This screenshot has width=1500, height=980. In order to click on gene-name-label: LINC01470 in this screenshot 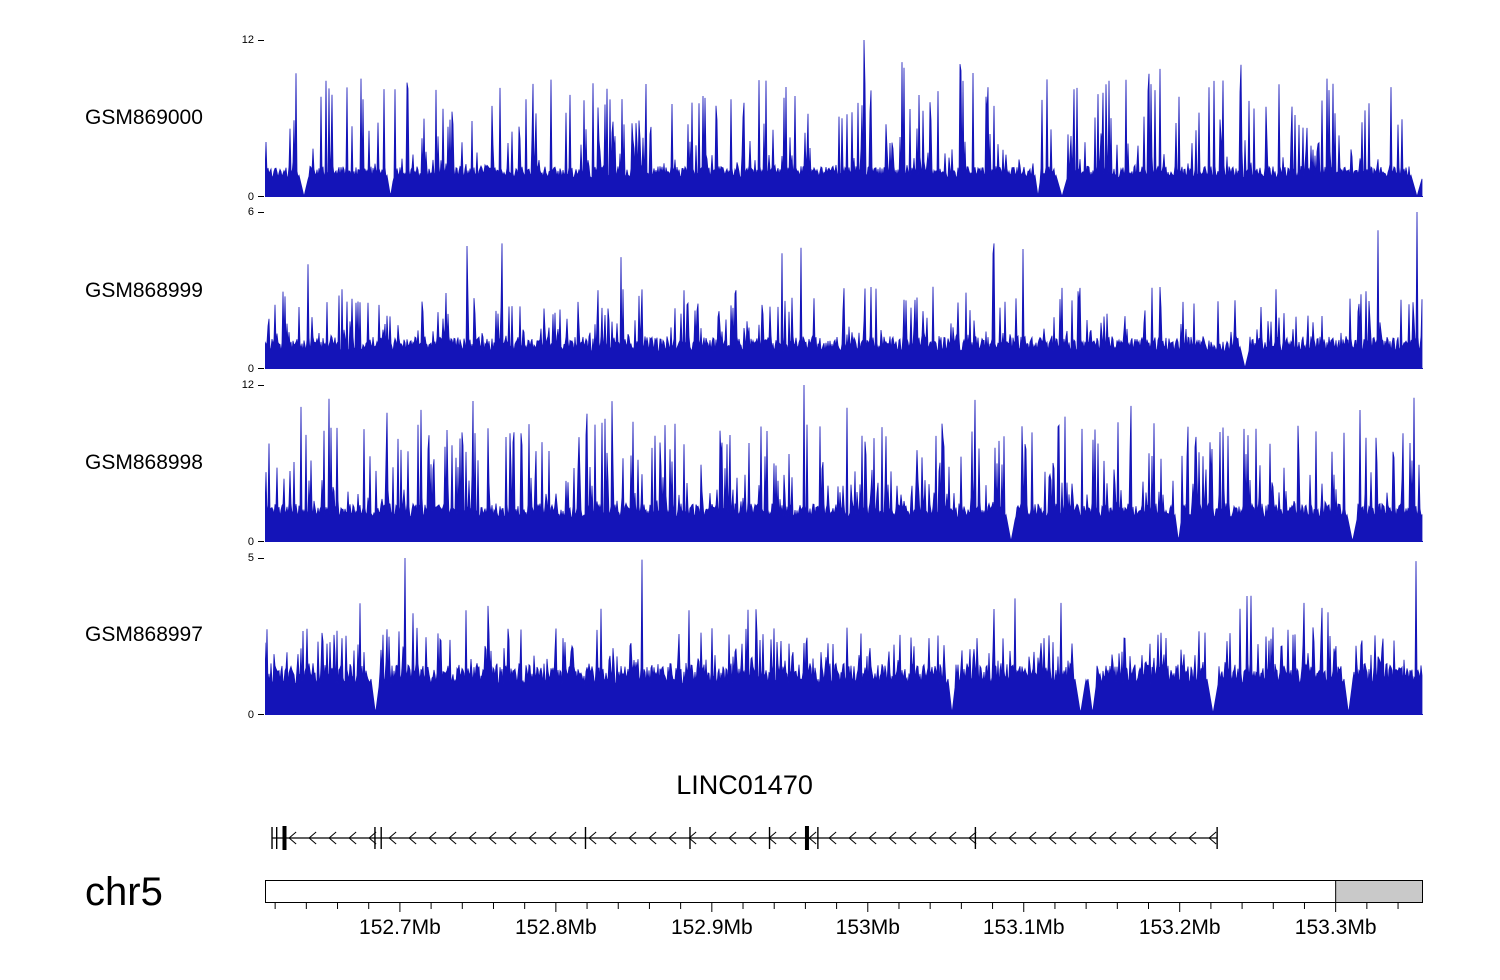, I will do `click(744, 785)`.